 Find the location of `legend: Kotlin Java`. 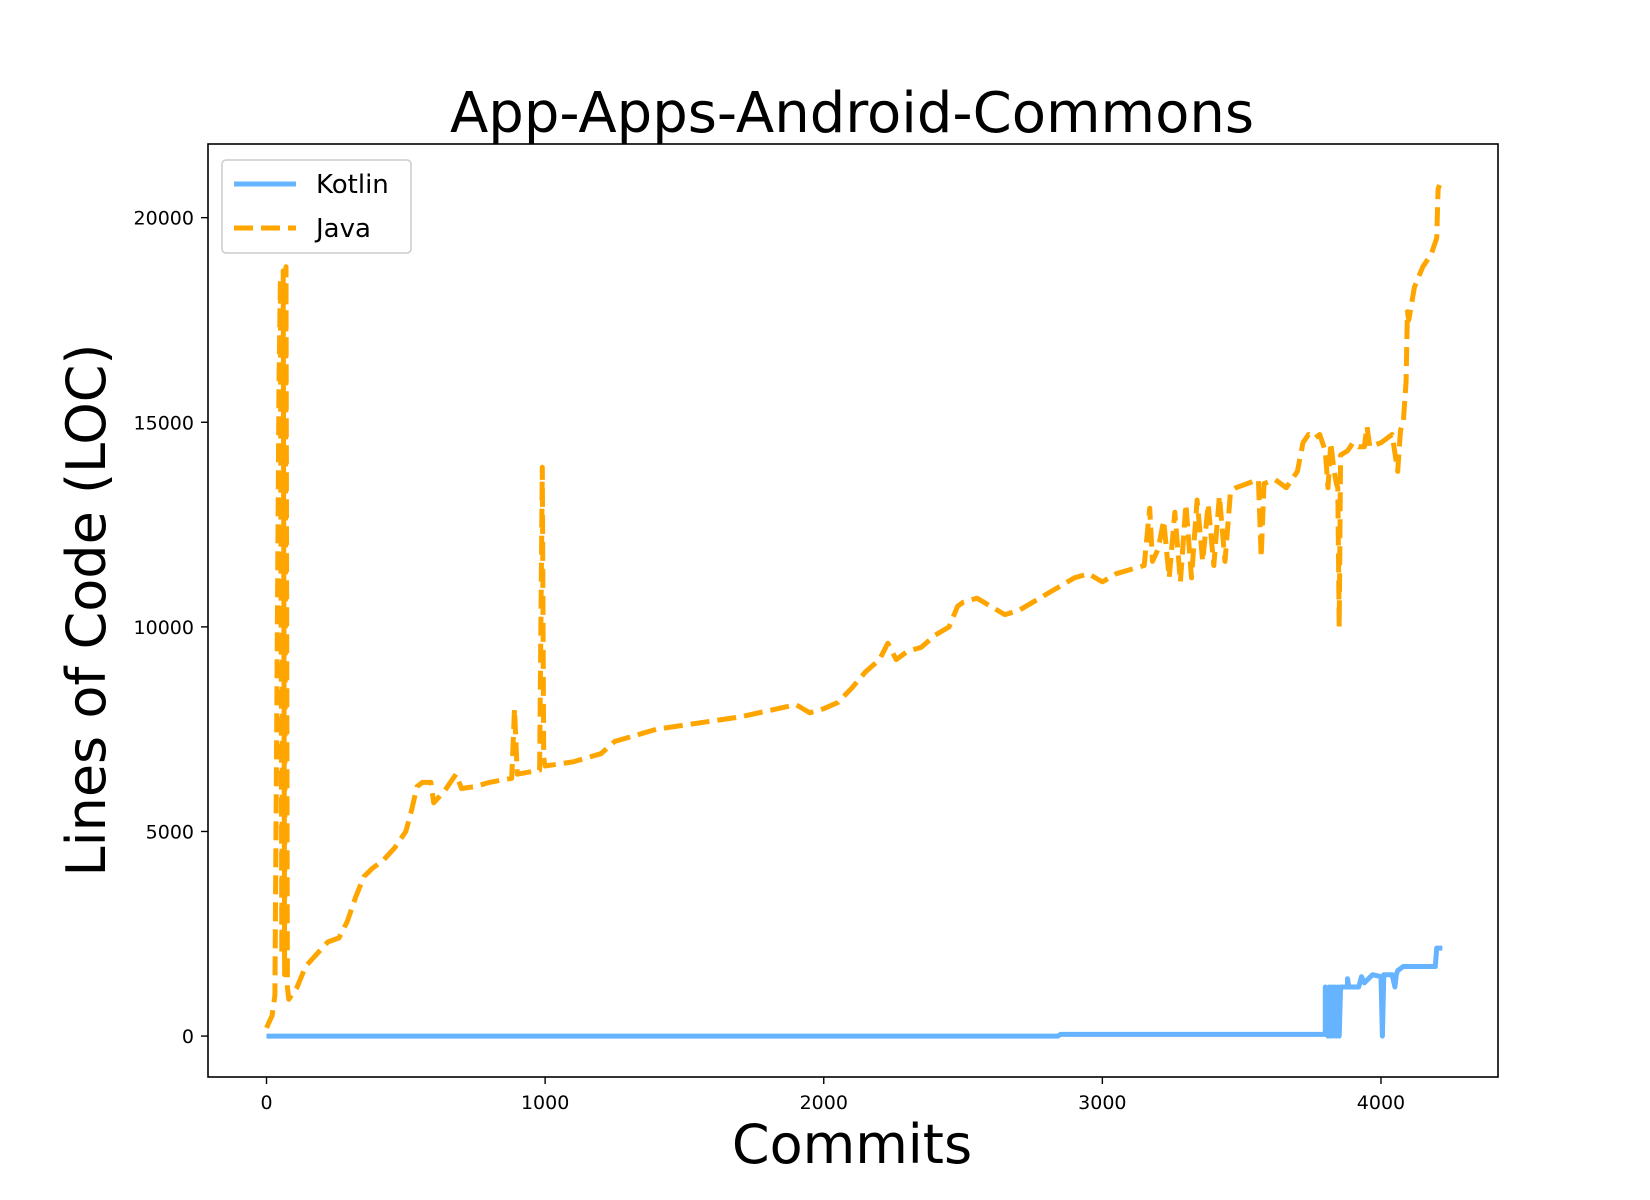

legend: Kotlin Java is located at coordinates (316, 206).